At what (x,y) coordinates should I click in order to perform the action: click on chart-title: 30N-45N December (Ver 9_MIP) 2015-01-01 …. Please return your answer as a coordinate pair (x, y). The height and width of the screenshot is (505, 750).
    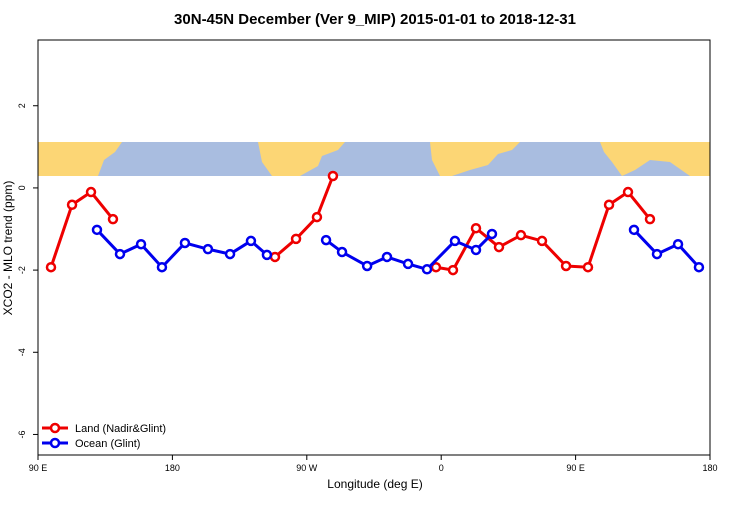
    Looking at the image, I should click on (375, 19).